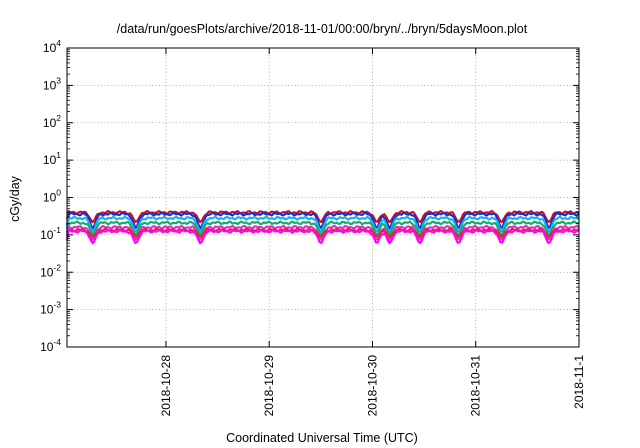 Image resolution: width=640 pixels, height=448 pixels. What do you see at coordinates (50, 233) in the screenshot?
I see `y-tick-label: 10⁻¹` at bounding box center [50, 233].